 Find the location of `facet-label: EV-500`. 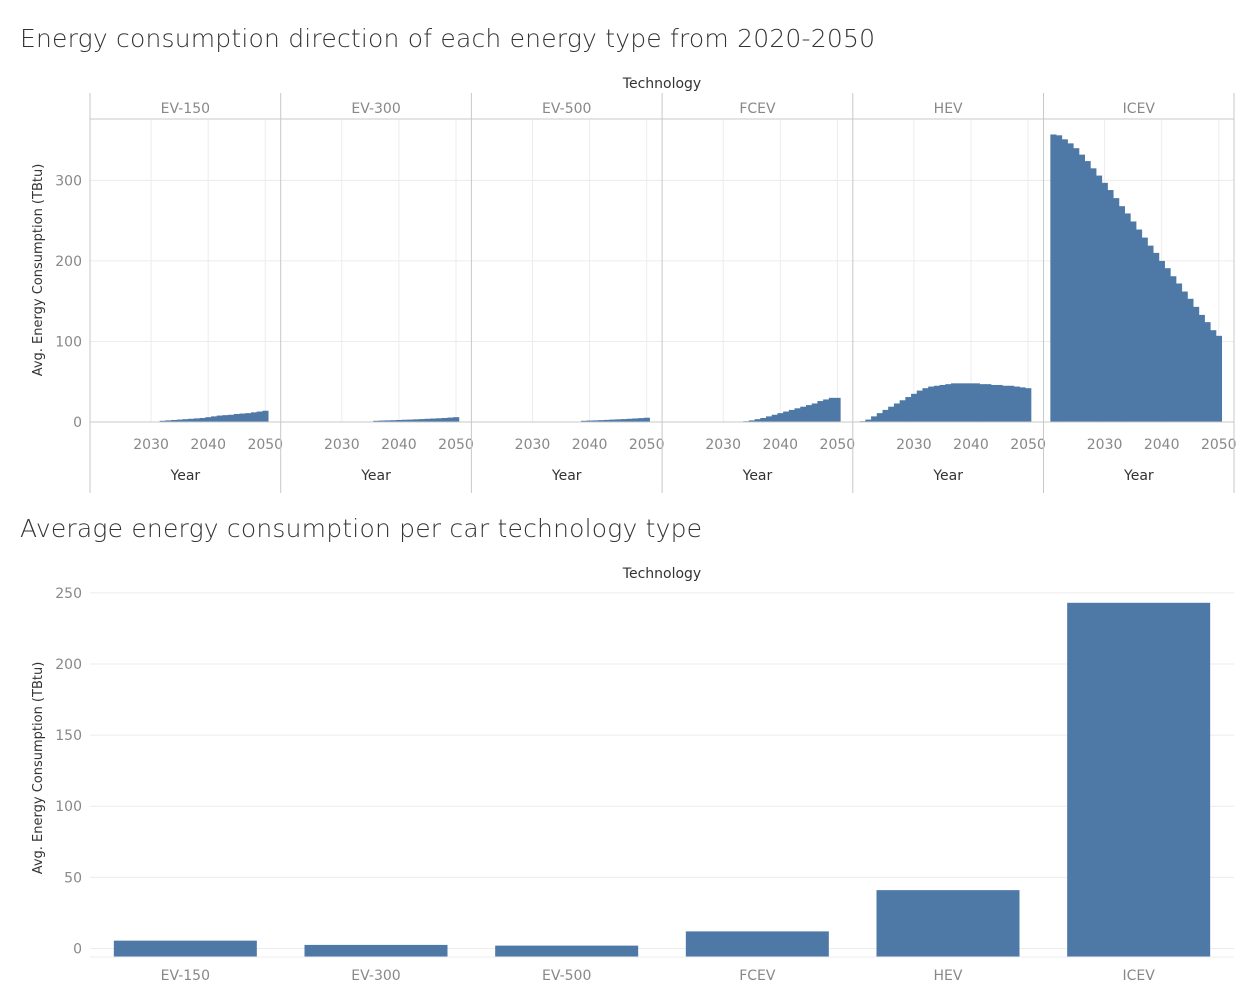

facet-label: EV-500 is located at coordinates (566, 109).